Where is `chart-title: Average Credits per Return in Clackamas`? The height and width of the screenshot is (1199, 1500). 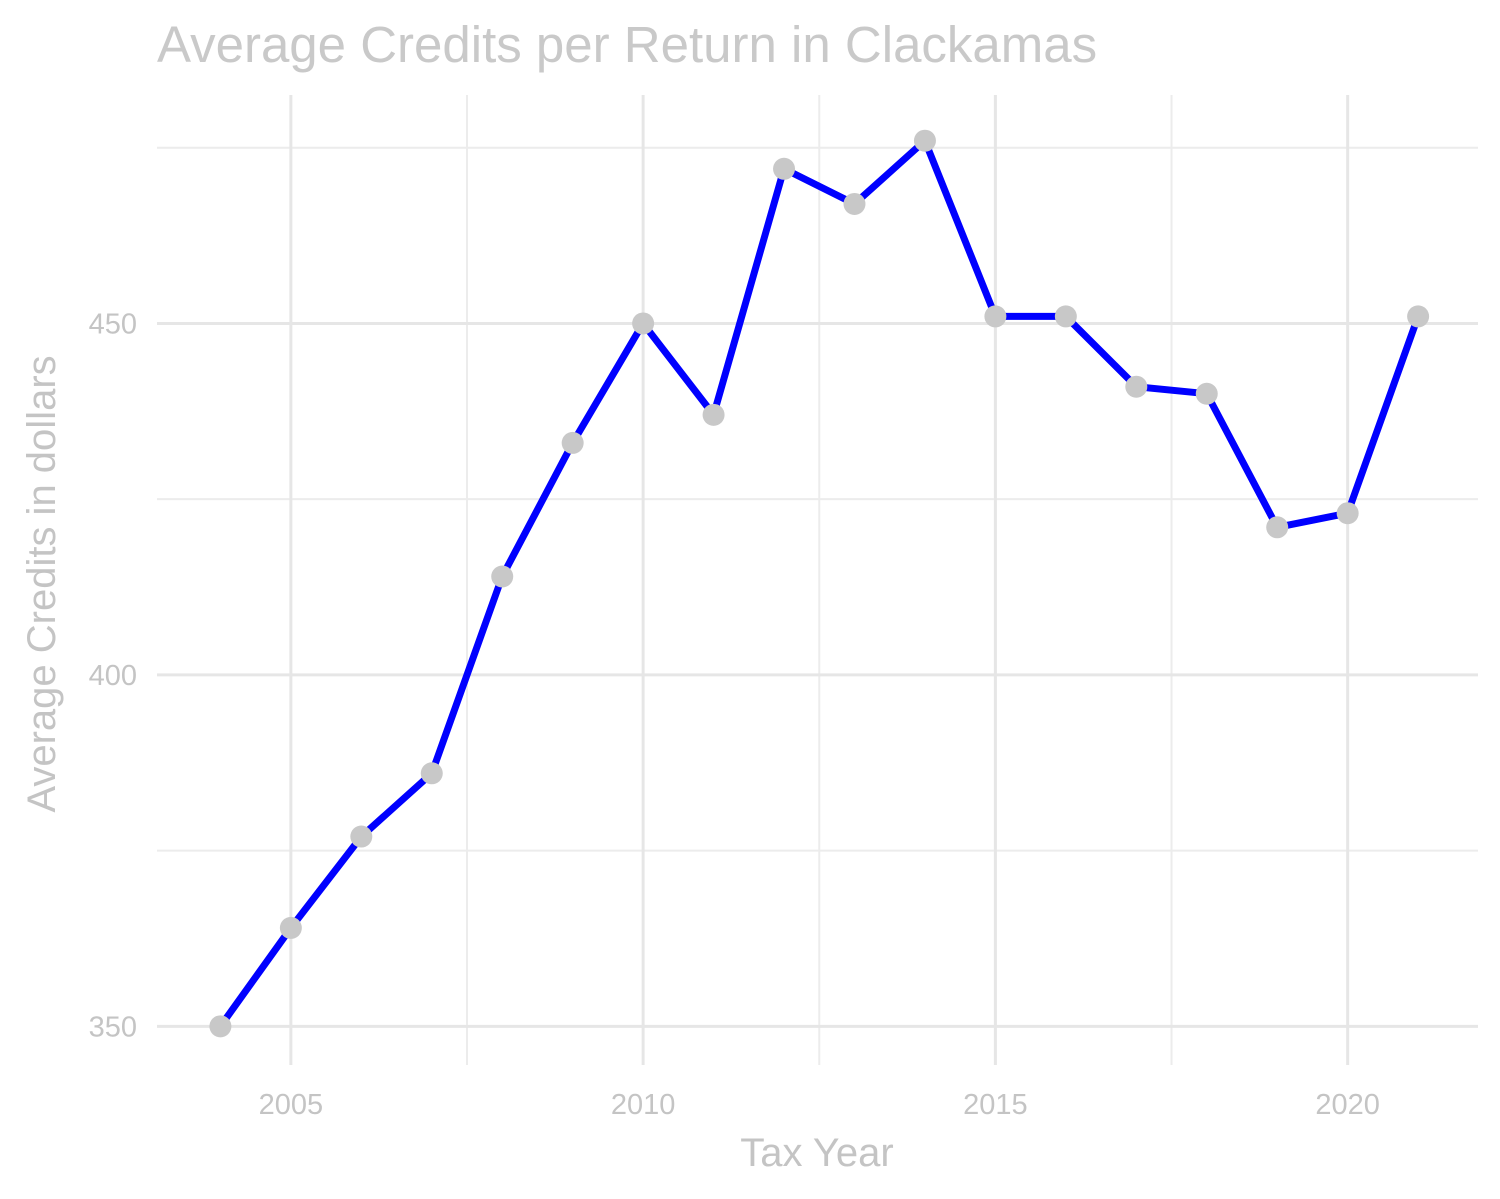
chart-title: Average Credits per Return in Clackamas is located at coordinates (627, 44).